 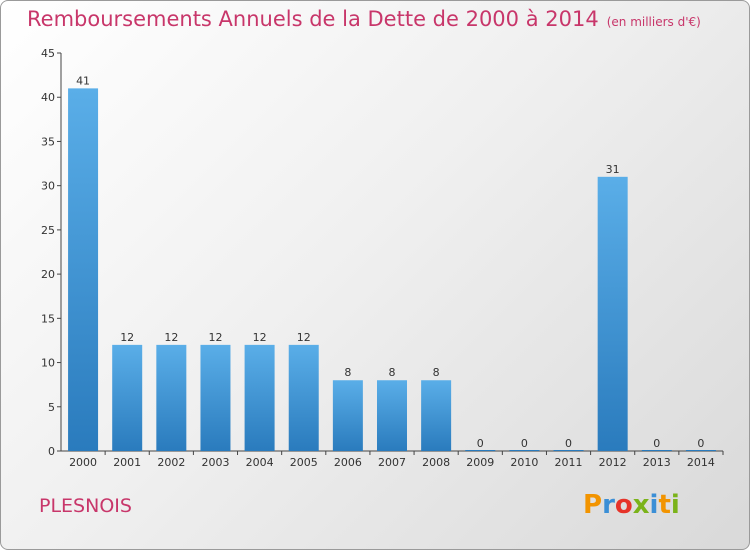 What do you see at coordinates (653, 22) in the screenshot?
I see `chart-unit: (en milliers d'€)` at bounding box center [653, 22].